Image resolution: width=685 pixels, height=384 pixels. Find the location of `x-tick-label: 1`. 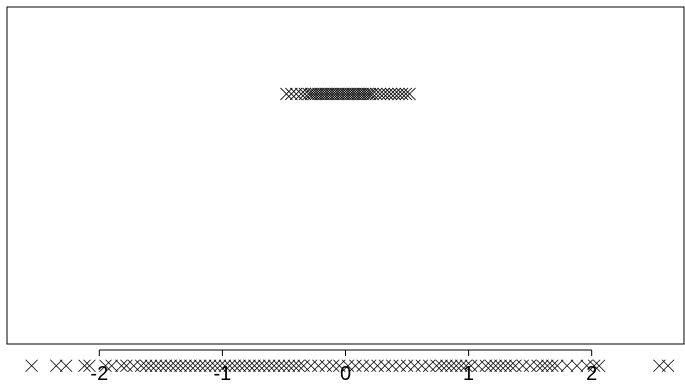

x-tick-label: 1 is located at coordinates (468, 373).